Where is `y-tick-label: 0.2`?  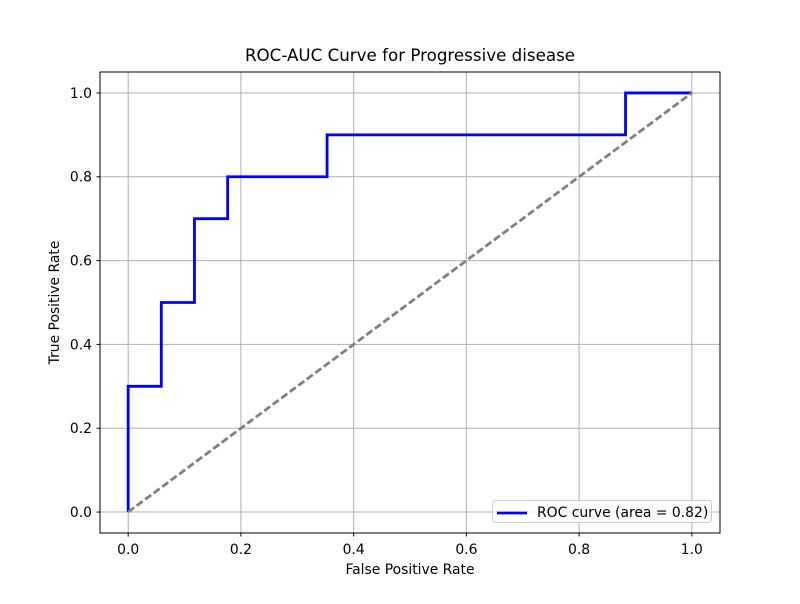 y-tick-label: 0.2 is located at coordinates (81, 429).